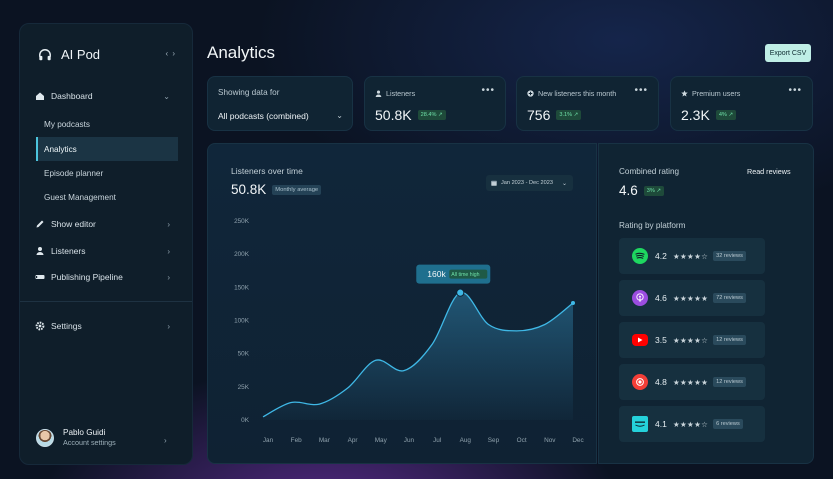 Image resolution: width=833 pixels, height=479 pixels. What do you see at coordinates (106, 251) in the screenshot?
I see `nav-listeners: Listeners ›` at bounding box center [106, 251].